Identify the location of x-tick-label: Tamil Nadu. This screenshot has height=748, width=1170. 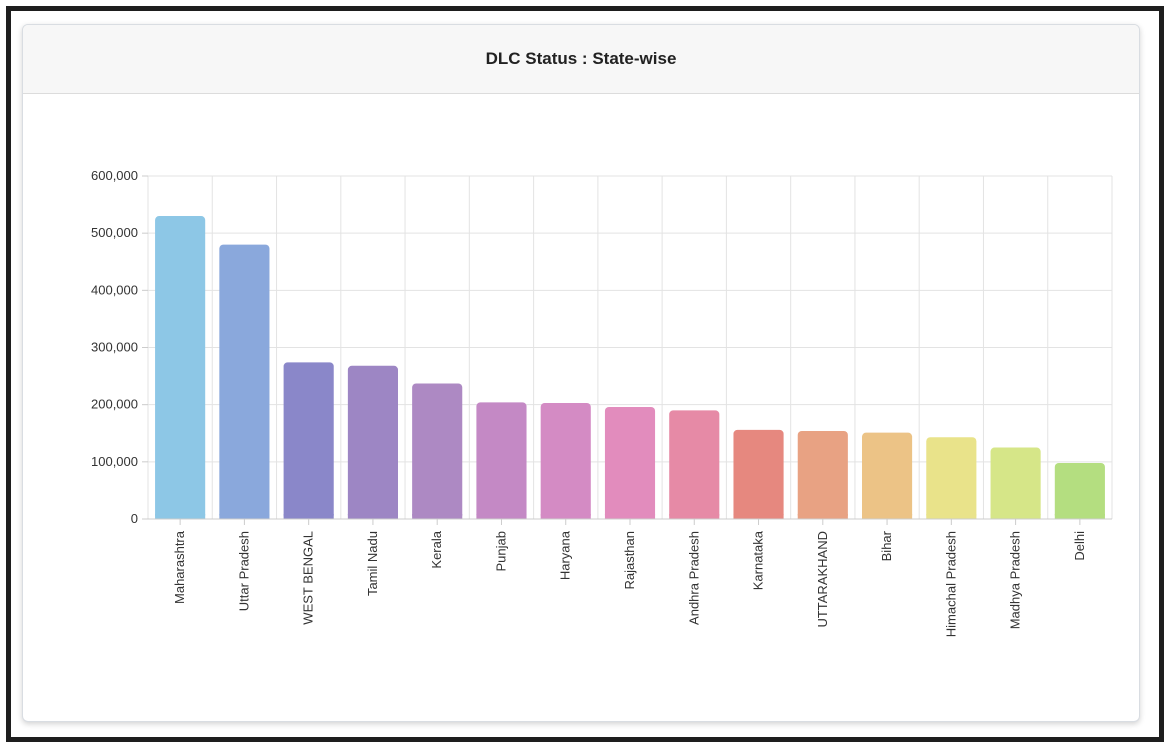
(372, 563).